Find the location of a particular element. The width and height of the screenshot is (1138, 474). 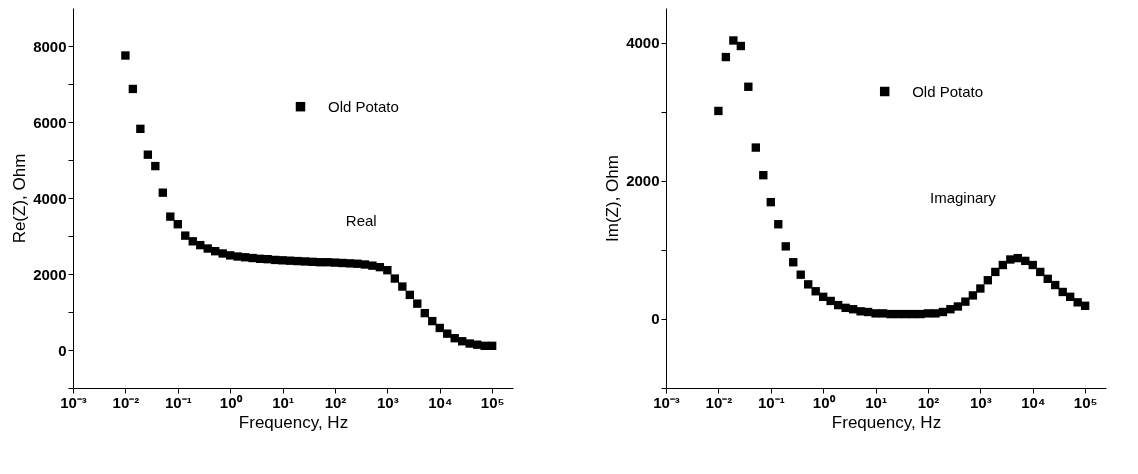

annotation: Real is located at coordinates (361, 220).